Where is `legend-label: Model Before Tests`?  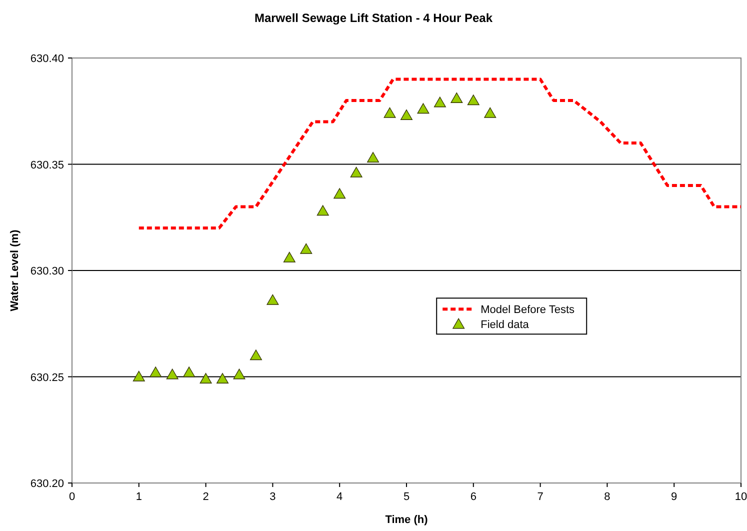 legend-label: Model Before Tests is located at coordinates (528, 310).